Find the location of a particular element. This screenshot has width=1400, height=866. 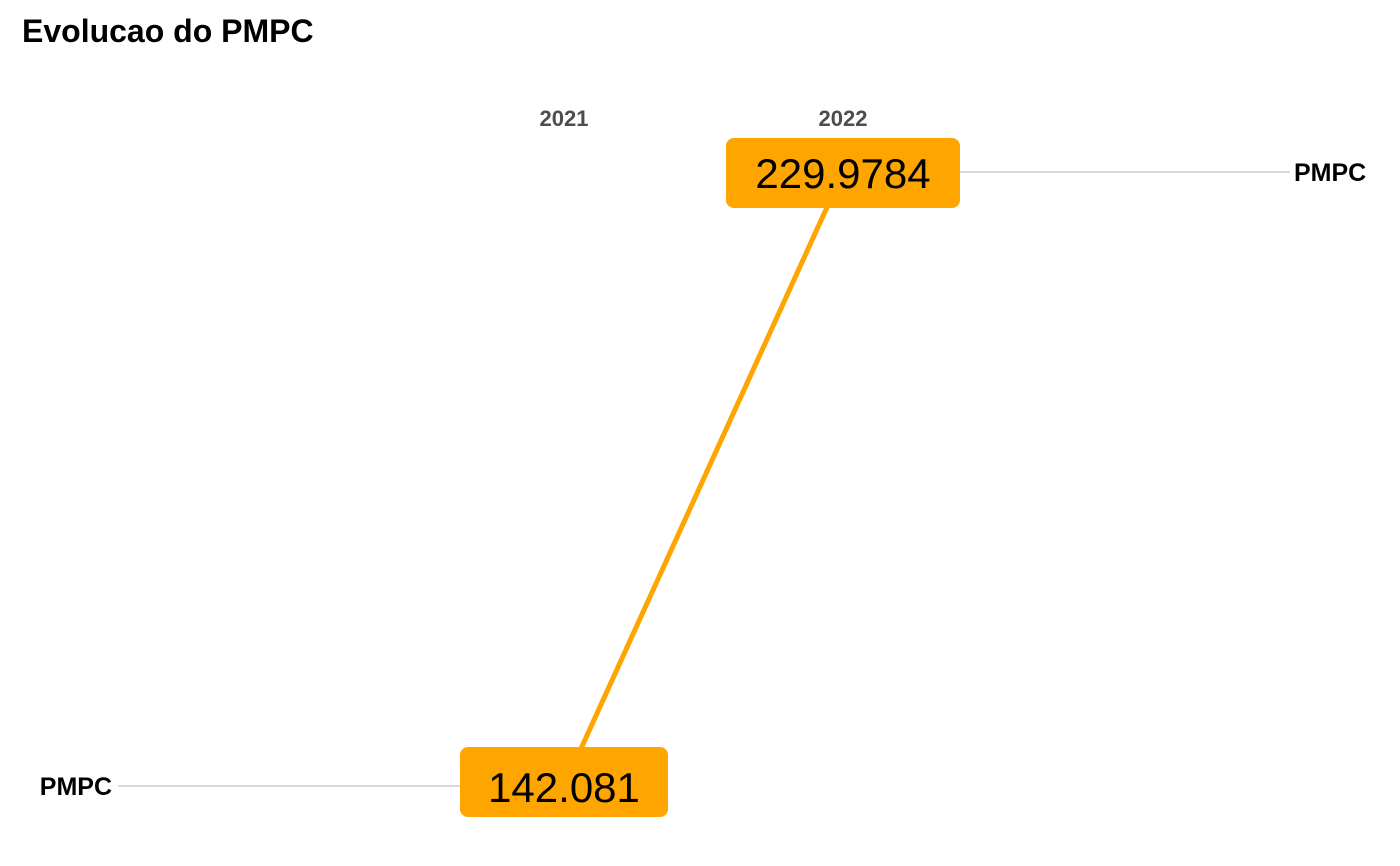

year-label-2022: 2022 is located at coordinates (843, 118).